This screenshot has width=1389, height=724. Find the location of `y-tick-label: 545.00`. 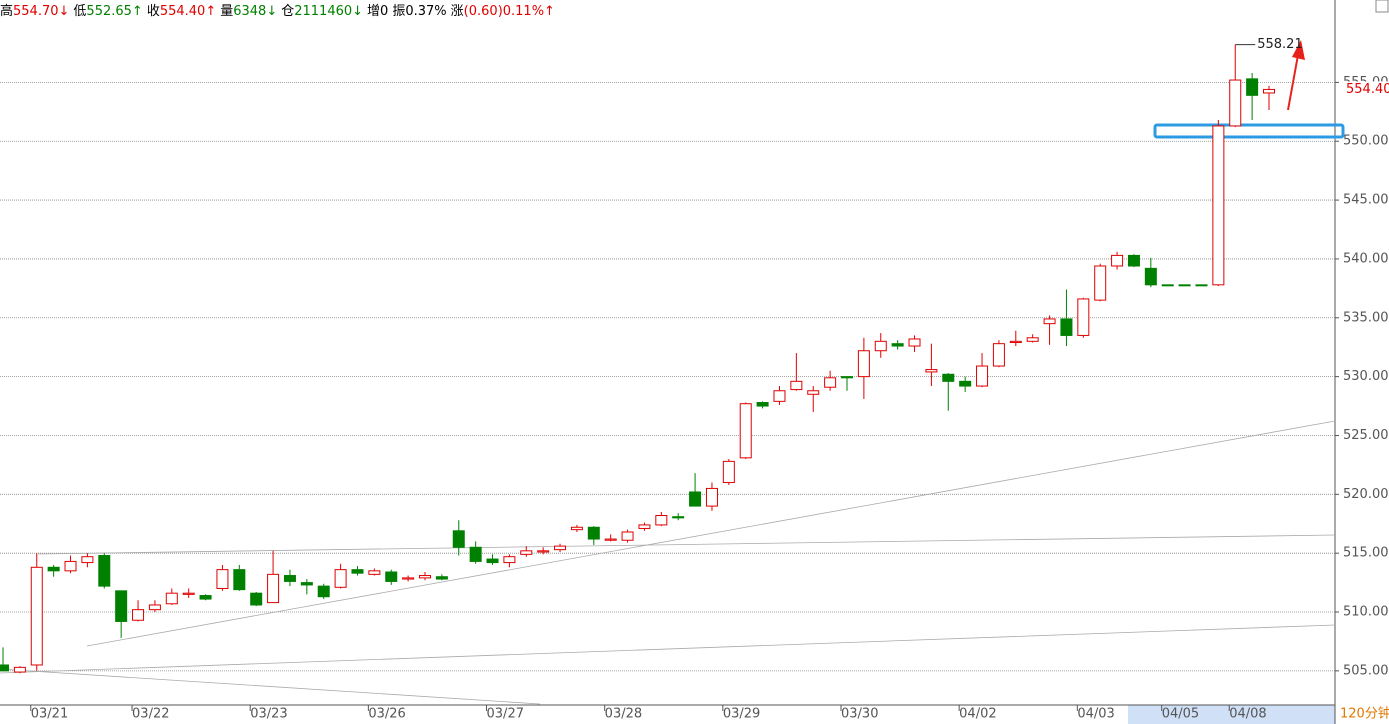

y-tick-label: 545.00 is located at coordinates (1366, 200).